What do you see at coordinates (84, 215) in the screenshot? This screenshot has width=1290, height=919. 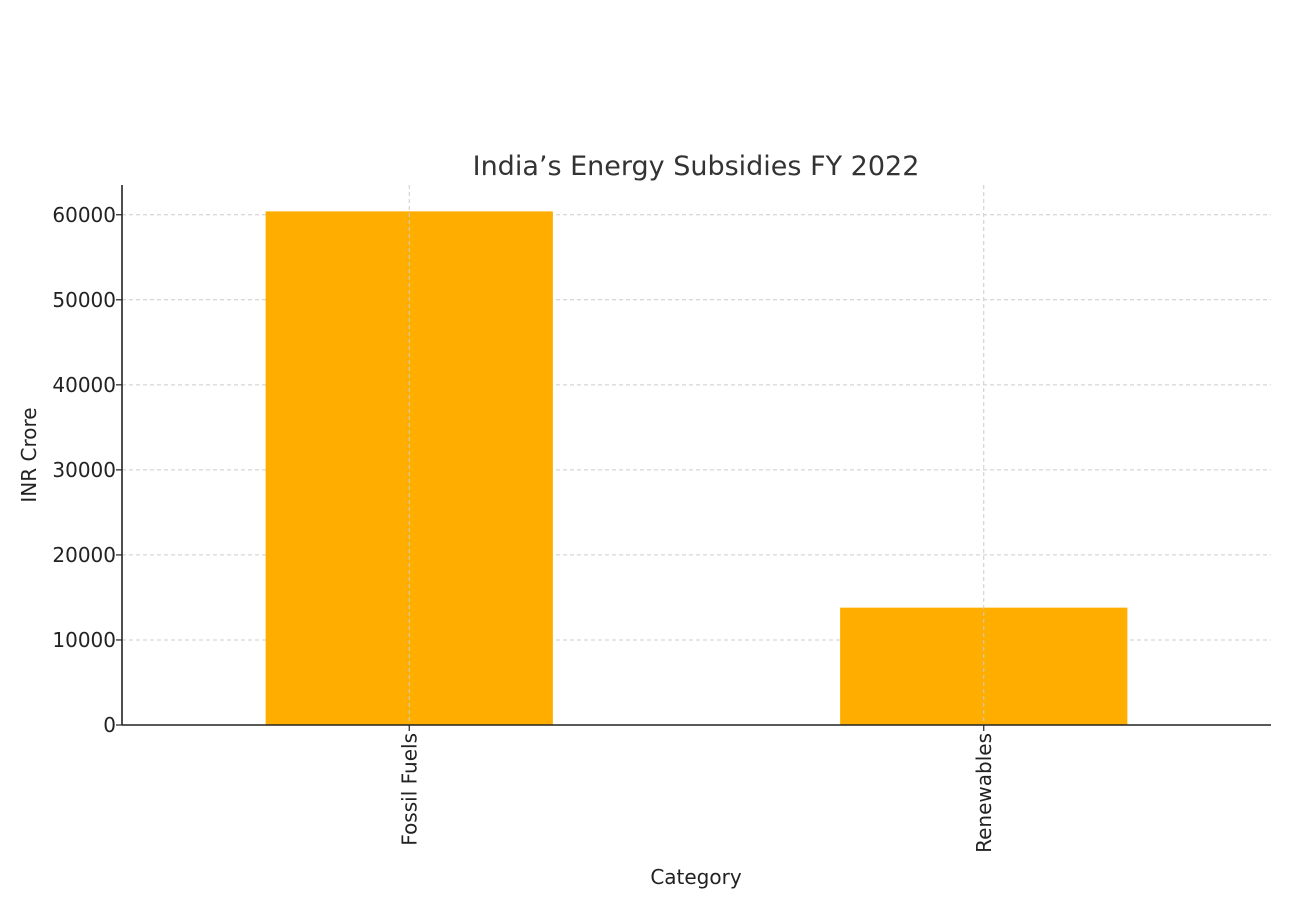 I see `y-tick-label: 60000` at bounding box center [84, 215].